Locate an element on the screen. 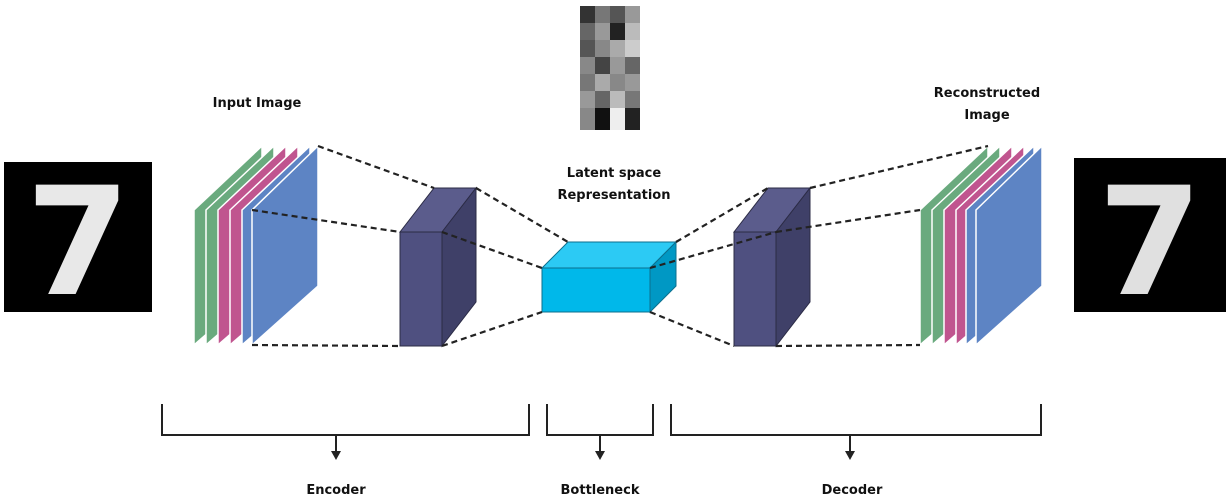  latent-code-image is located at coordinates (610, 68).